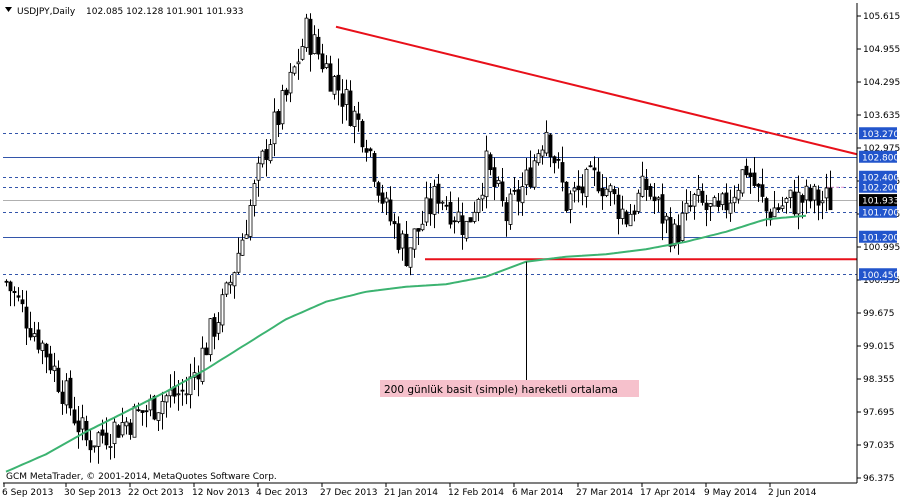 The height and width of the screenshot is (500, 900). I want to click on x-tick-label: 9 May 2014, so click(730, 493).